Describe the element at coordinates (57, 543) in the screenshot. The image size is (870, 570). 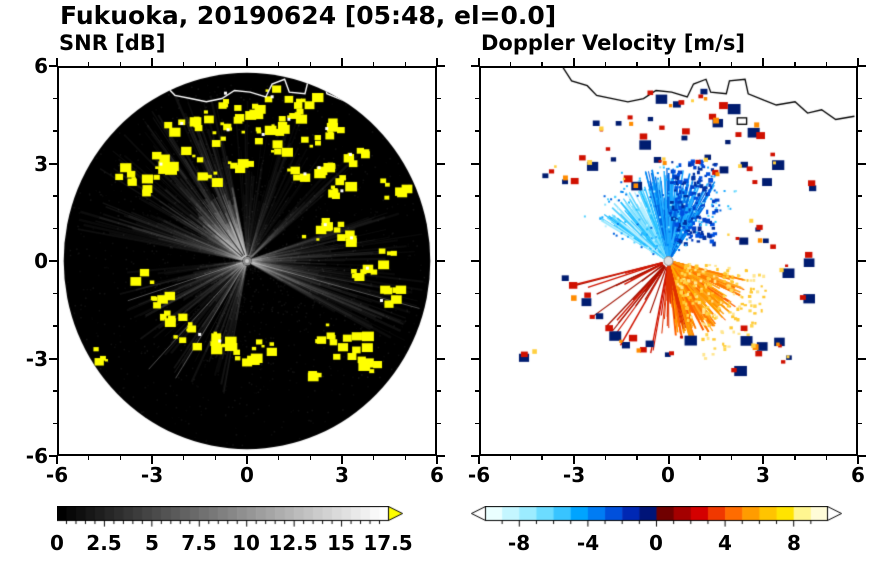
I see `colorbar-tick-label: 0` at that location.